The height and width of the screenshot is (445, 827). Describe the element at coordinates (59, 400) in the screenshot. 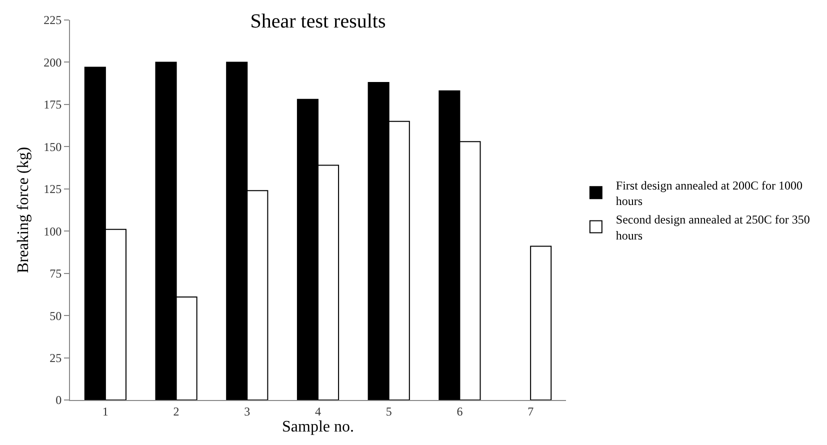

I see `y-tick-label: 0` at that location.